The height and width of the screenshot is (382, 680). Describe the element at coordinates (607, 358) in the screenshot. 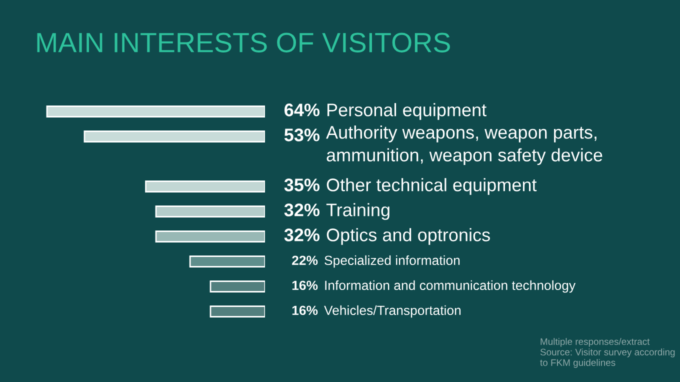

I see `source-note: Source: Visitor survey according to FKM guidelines` at that location.